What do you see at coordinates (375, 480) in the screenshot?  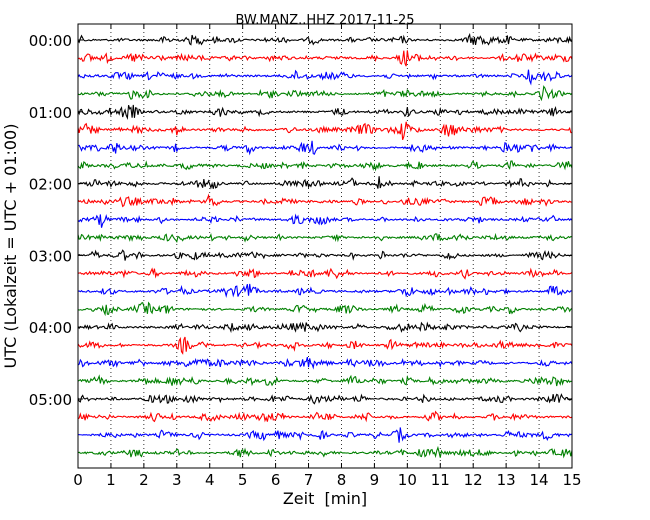 I see `x-tick-label: 9` at bounding box center [375, 480].